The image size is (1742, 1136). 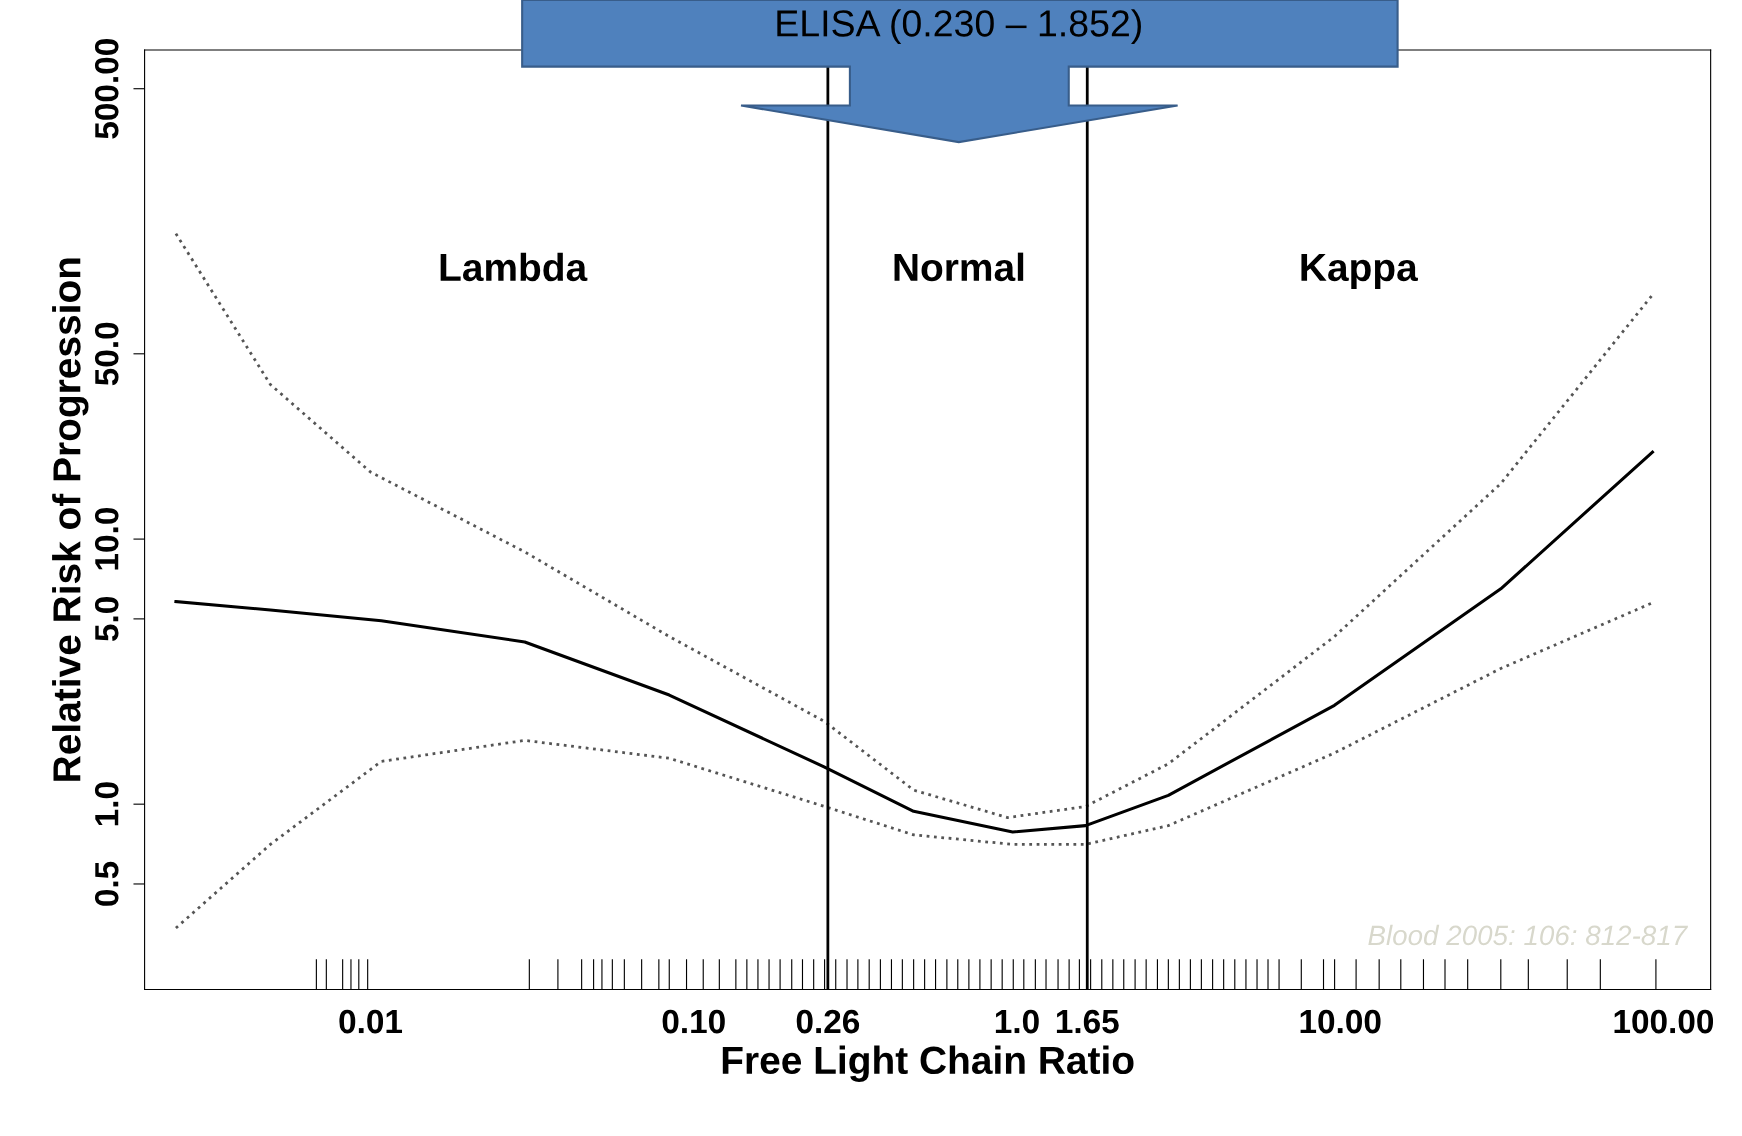 I want to click on x-tick-label: 0.01, so click(x=371, y=1021).